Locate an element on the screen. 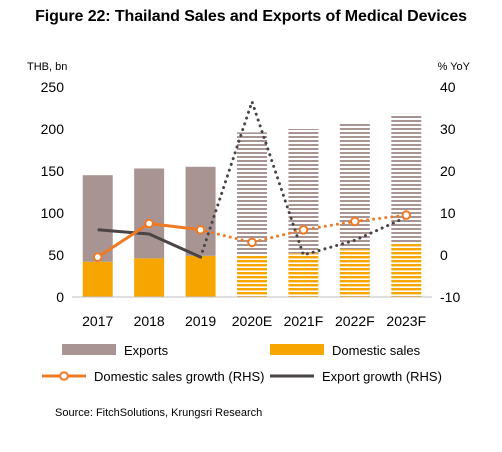  domestic-growth-line-forecast is located at coordinates (303, 228).